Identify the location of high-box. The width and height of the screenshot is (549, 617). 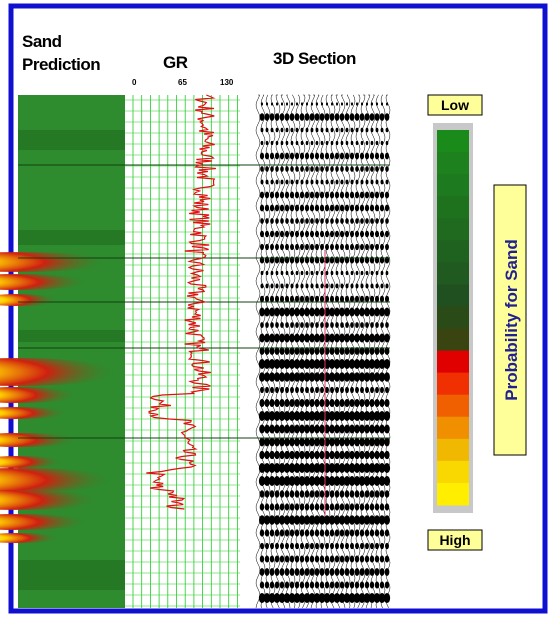
(455, 540).